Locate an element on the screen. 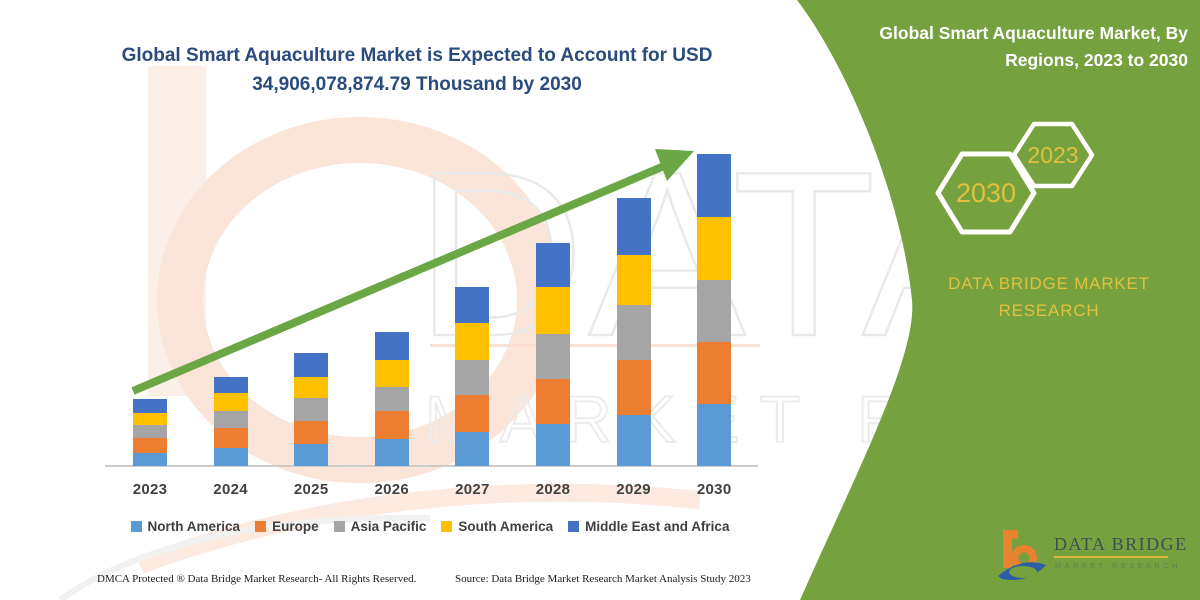 Image resolution: width=1200 pixels, height=600 pixels. legend-label: Asia Pacific is located at coordinates (388, 526).